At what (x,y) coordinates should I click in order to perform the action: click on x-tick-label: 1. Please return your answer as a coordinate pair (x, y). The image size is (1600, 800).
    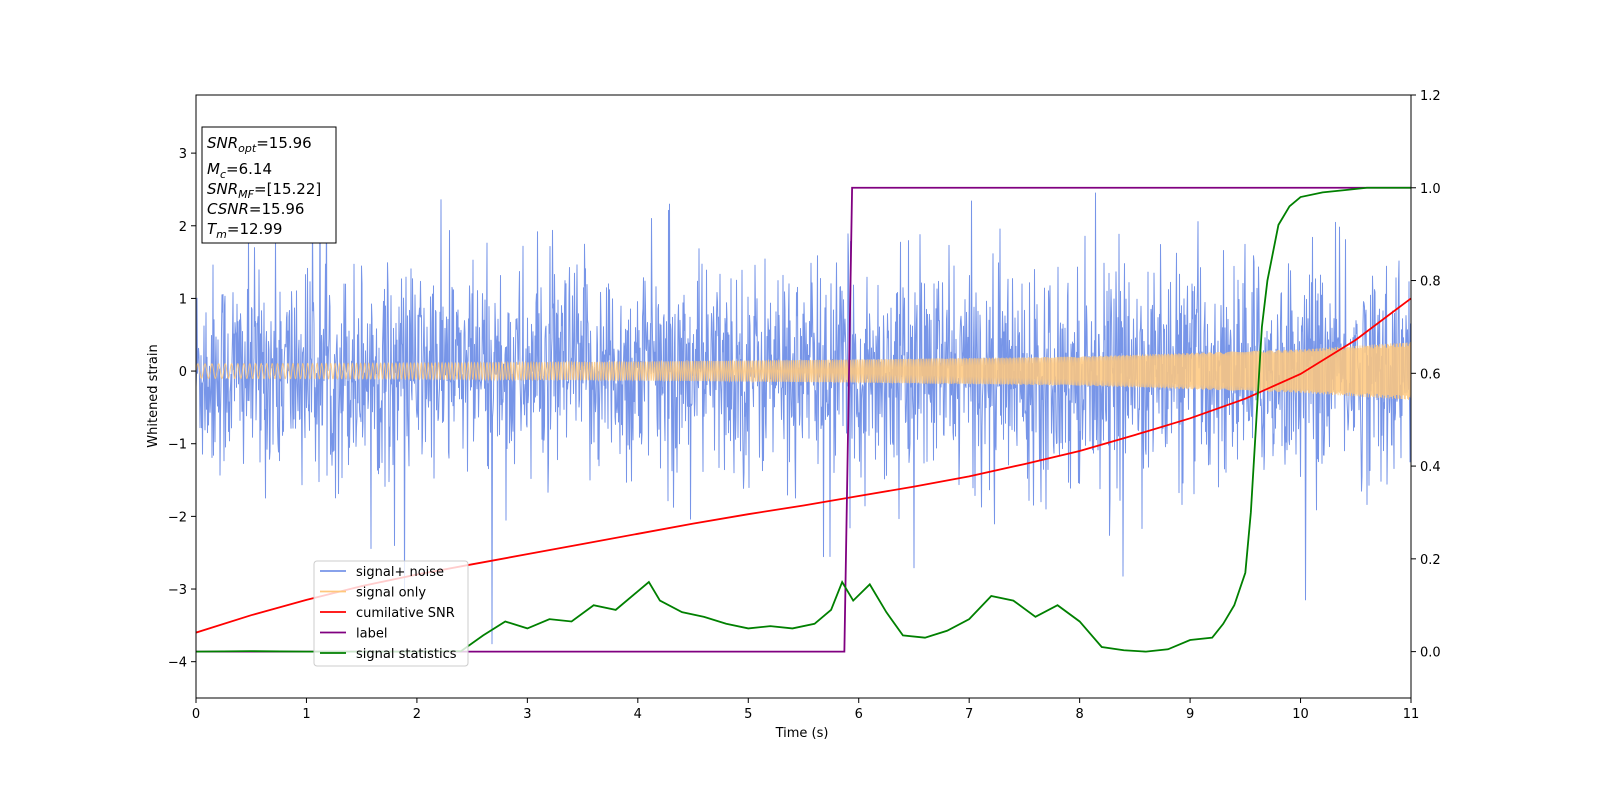
    Looking at the image, I should click on (306, 714).